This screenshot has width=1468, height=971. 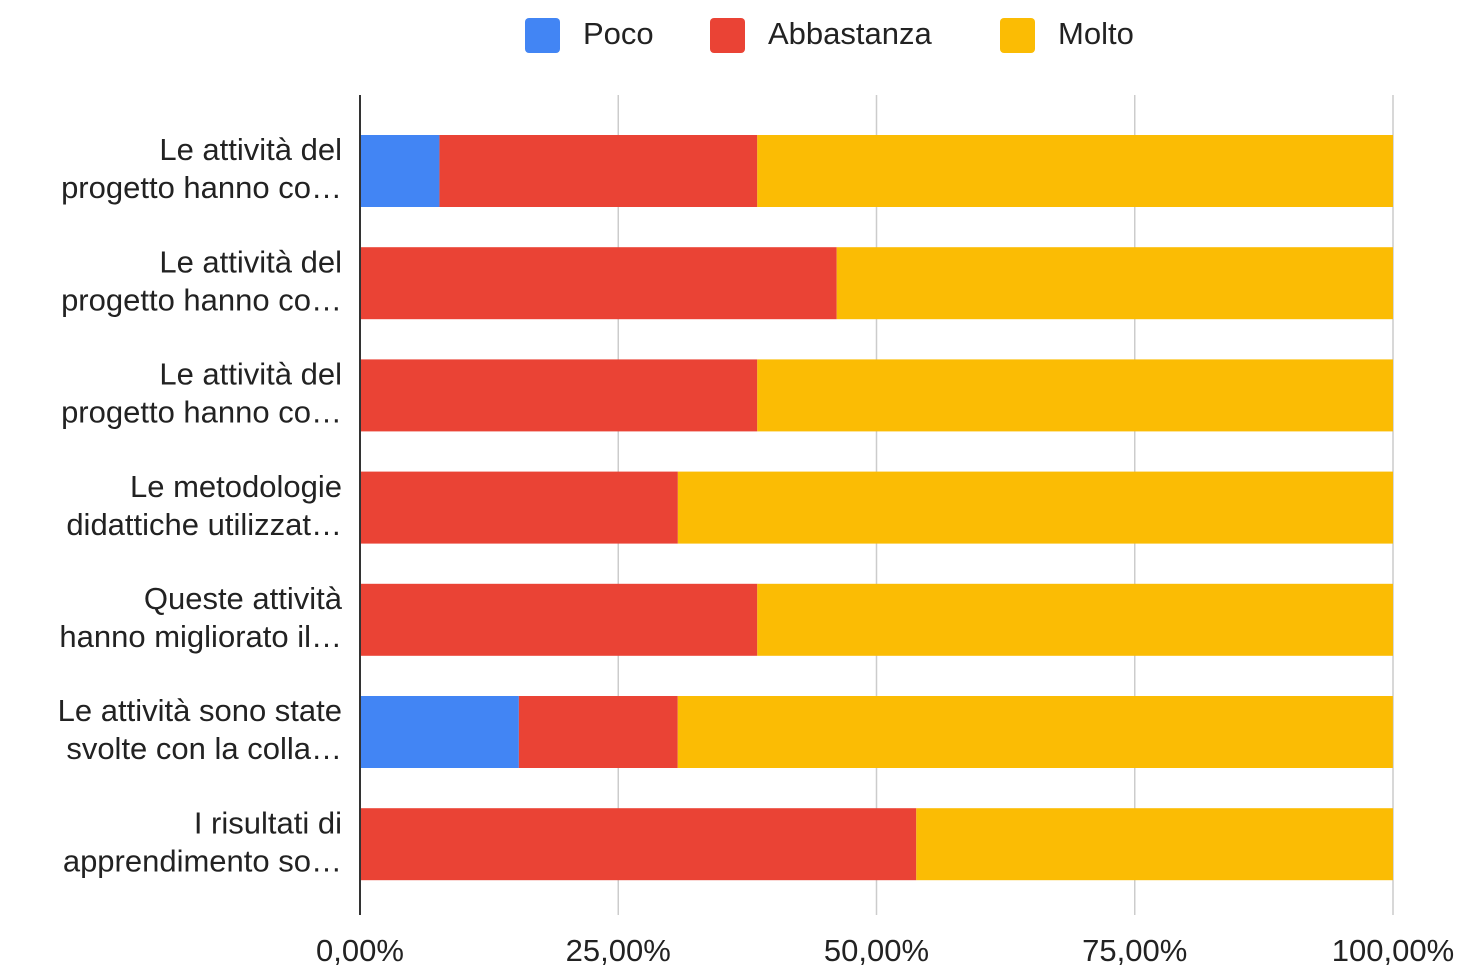 What do you see at coordinates (1393, 950) in the screenshot?
I see `x-tick-label: 100,00%` at bounding box center [1393, 950].